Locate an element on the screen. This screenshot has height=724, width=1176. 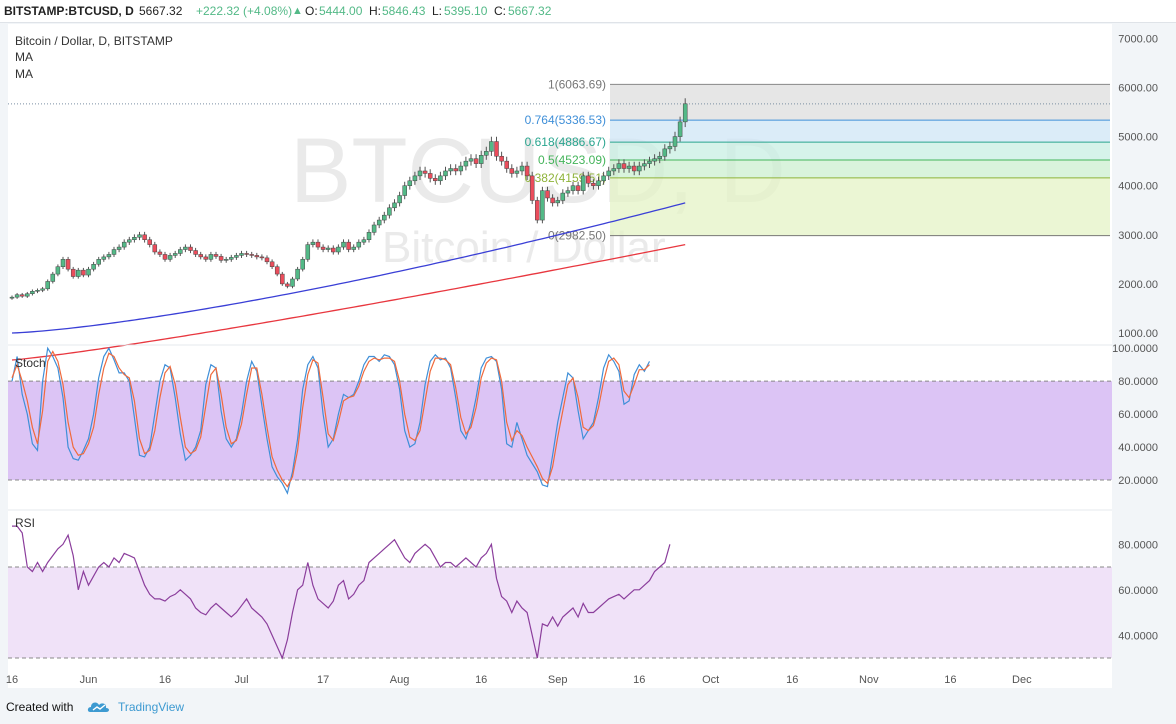
x-axis-tick-label: Dec is located at coordinates (1022, 680).